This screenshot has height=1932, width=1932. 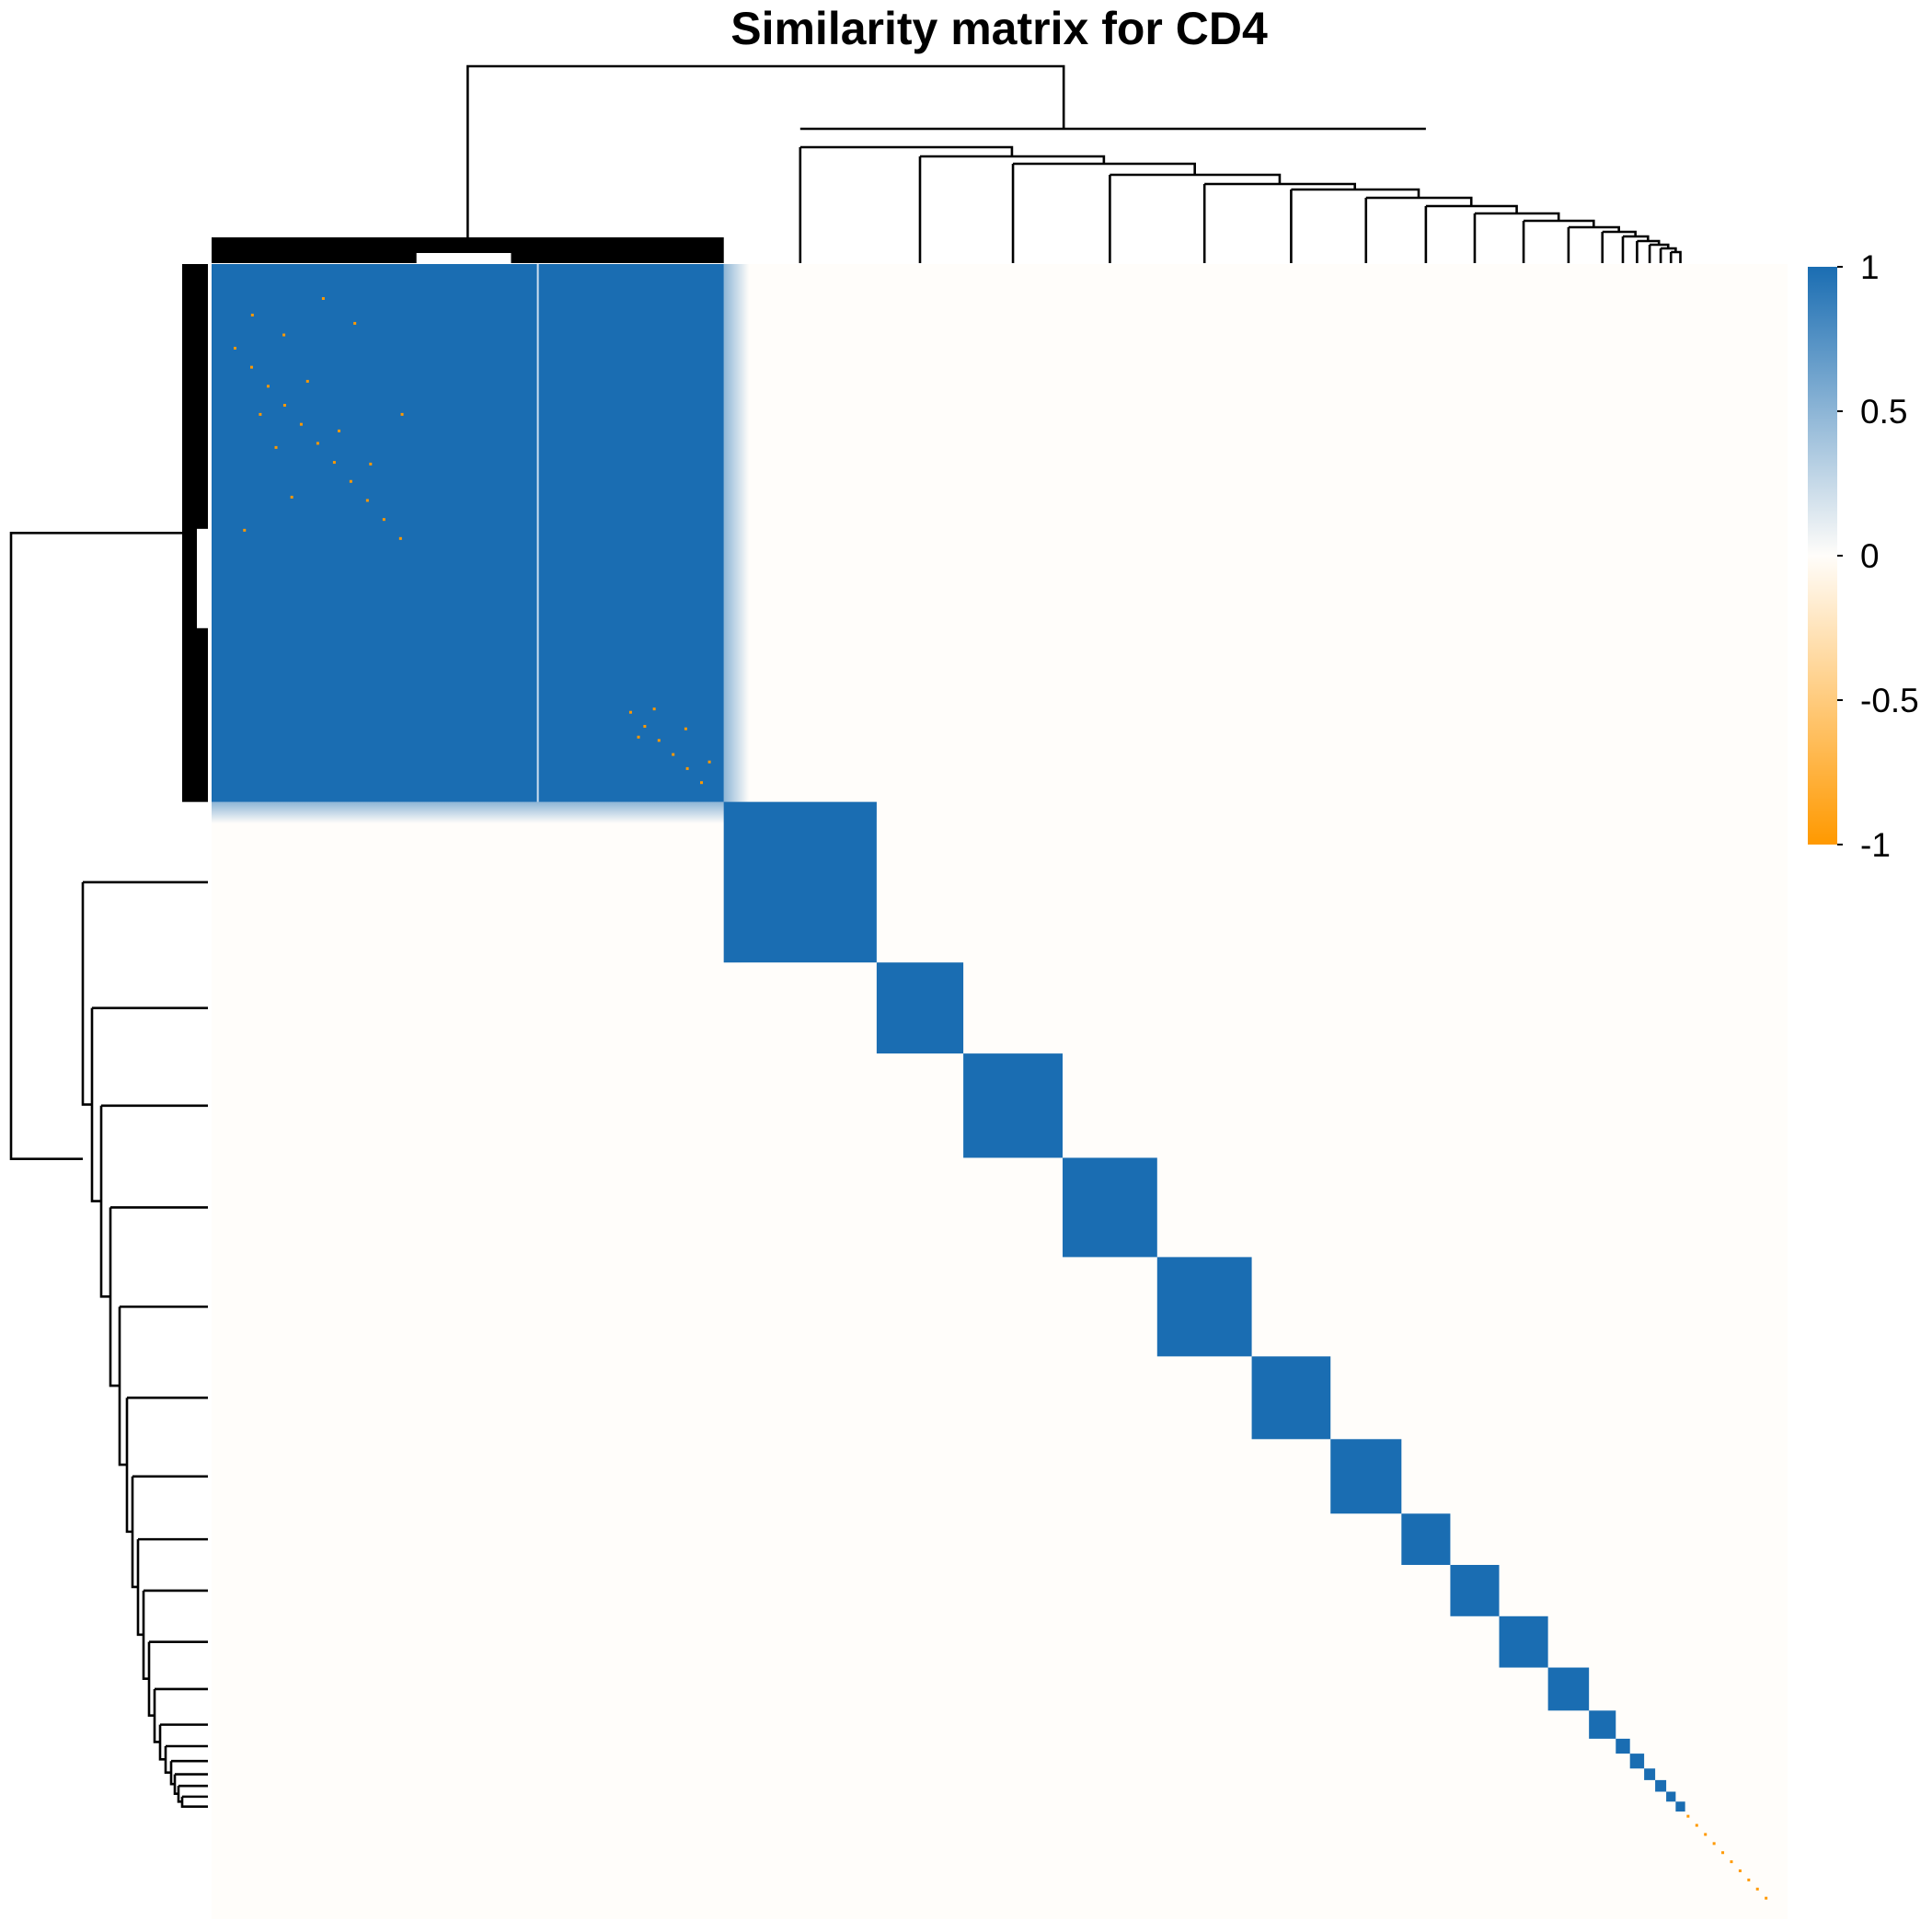 What do you see at coordinates (544, 812) in the screenshot?
I see `spill-band-rows` at bounding box center [544, 812].